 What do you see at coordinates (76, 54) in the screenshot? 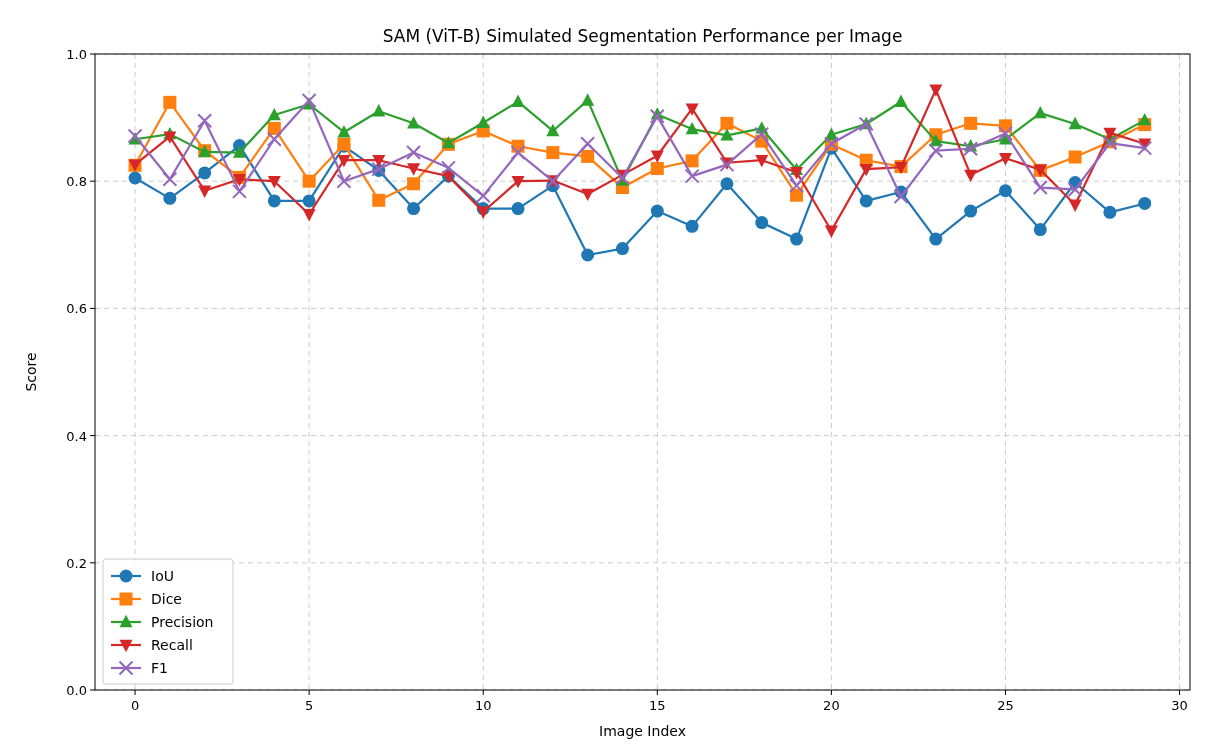
I see `y-tick-label: 1.0` at bounding box center [76, 54].